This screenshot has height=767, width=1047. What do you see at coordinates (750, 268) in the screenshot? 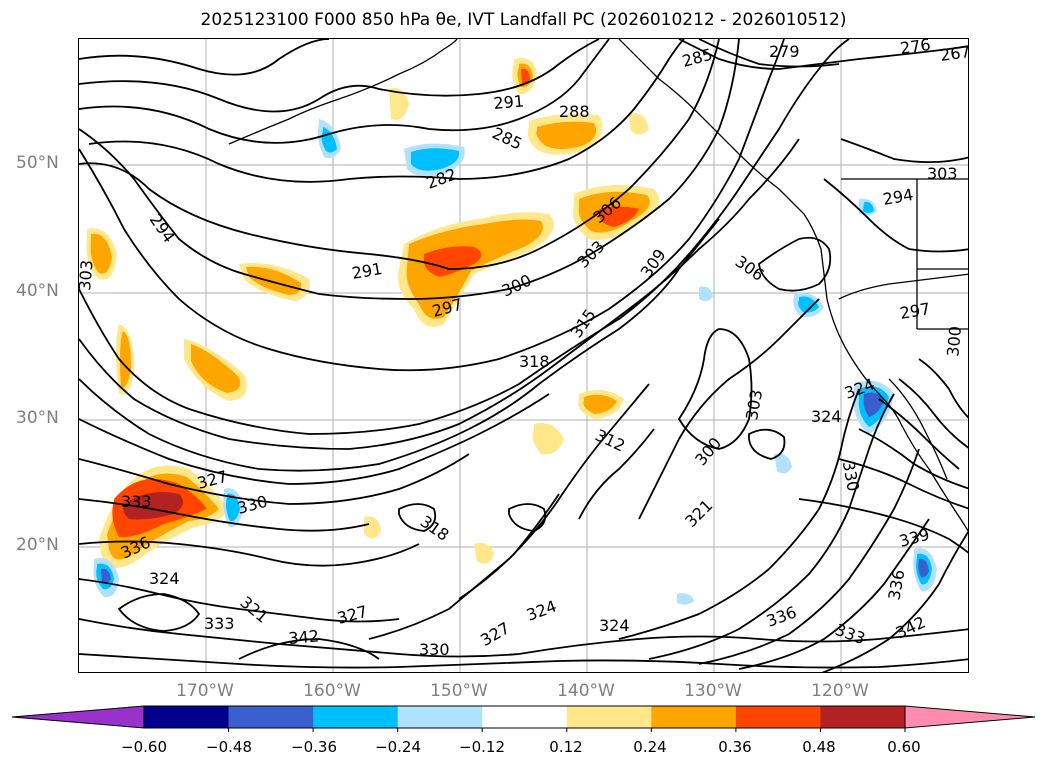
I see `contour-label: 306` at bounding box center [750, 268].